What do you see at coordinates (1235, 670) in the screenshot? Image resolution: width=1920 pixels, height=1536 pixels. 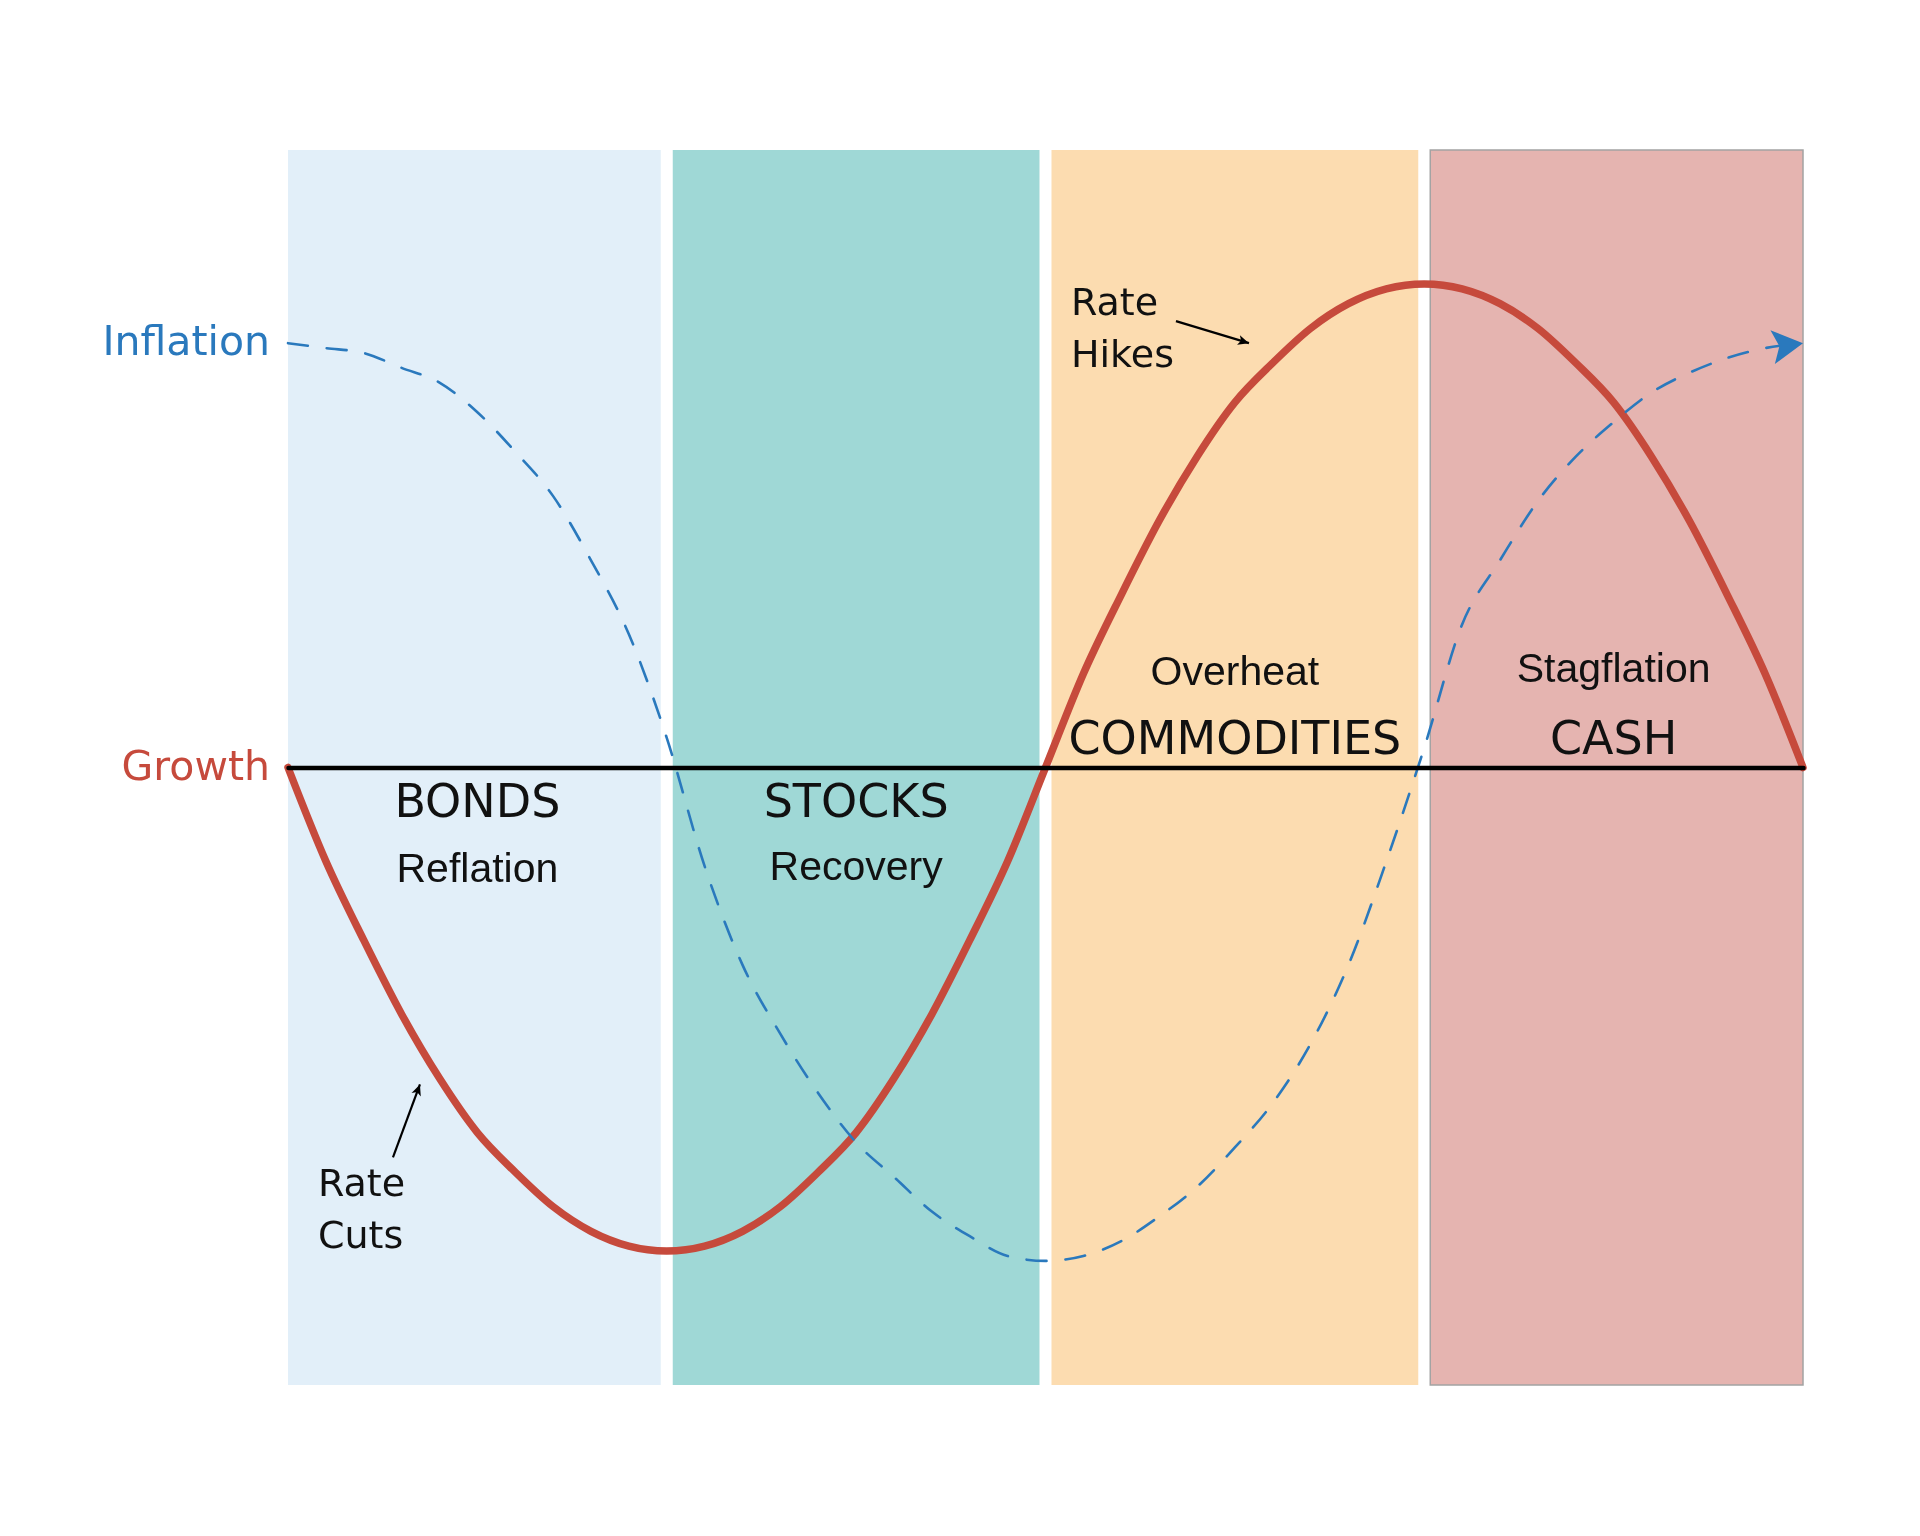 I see `annotation: Overheat` at bounding box center [1235, 670].